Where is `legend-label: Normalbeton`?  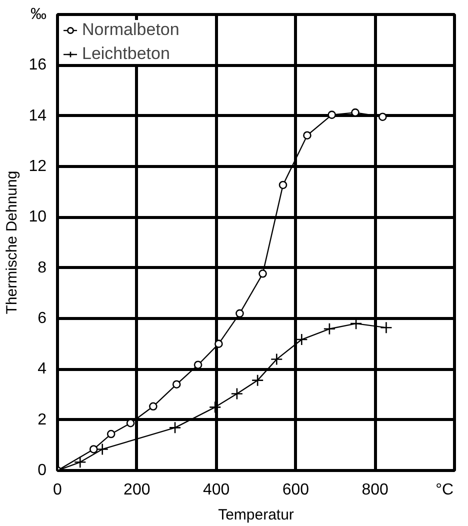 legend-label: Normalbeton is located at coordinates (131, 30).